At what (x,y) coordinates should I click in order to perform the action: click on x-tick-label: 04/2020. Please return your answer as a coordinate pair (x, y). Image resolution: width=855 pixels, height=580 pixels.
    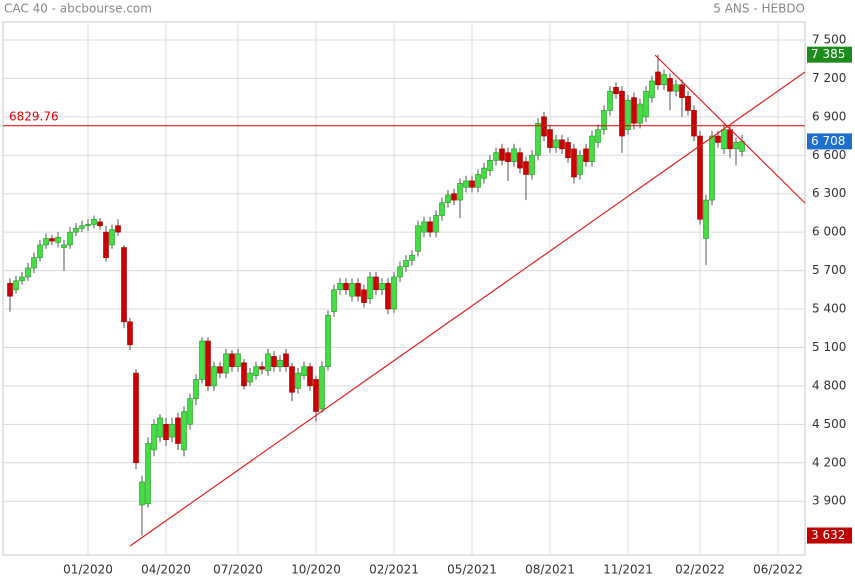
    Looking at the image, I should click on (166, 570).